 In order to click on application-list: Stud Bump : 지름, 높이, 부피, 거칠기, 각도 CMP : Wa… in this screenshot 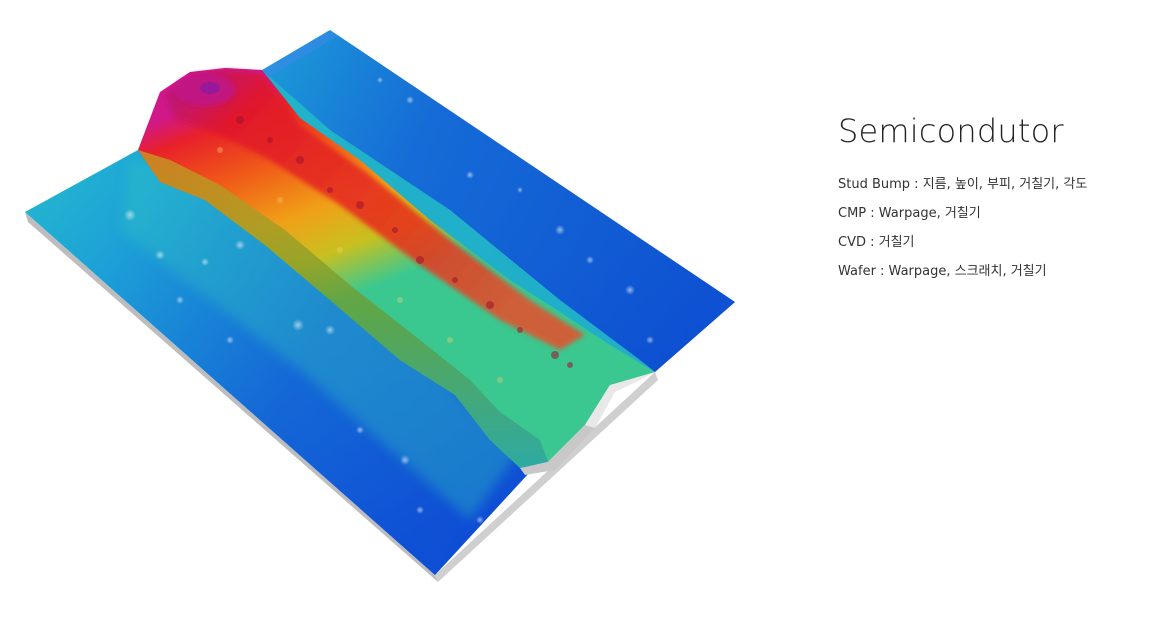, I will do `click(993, 228)`.